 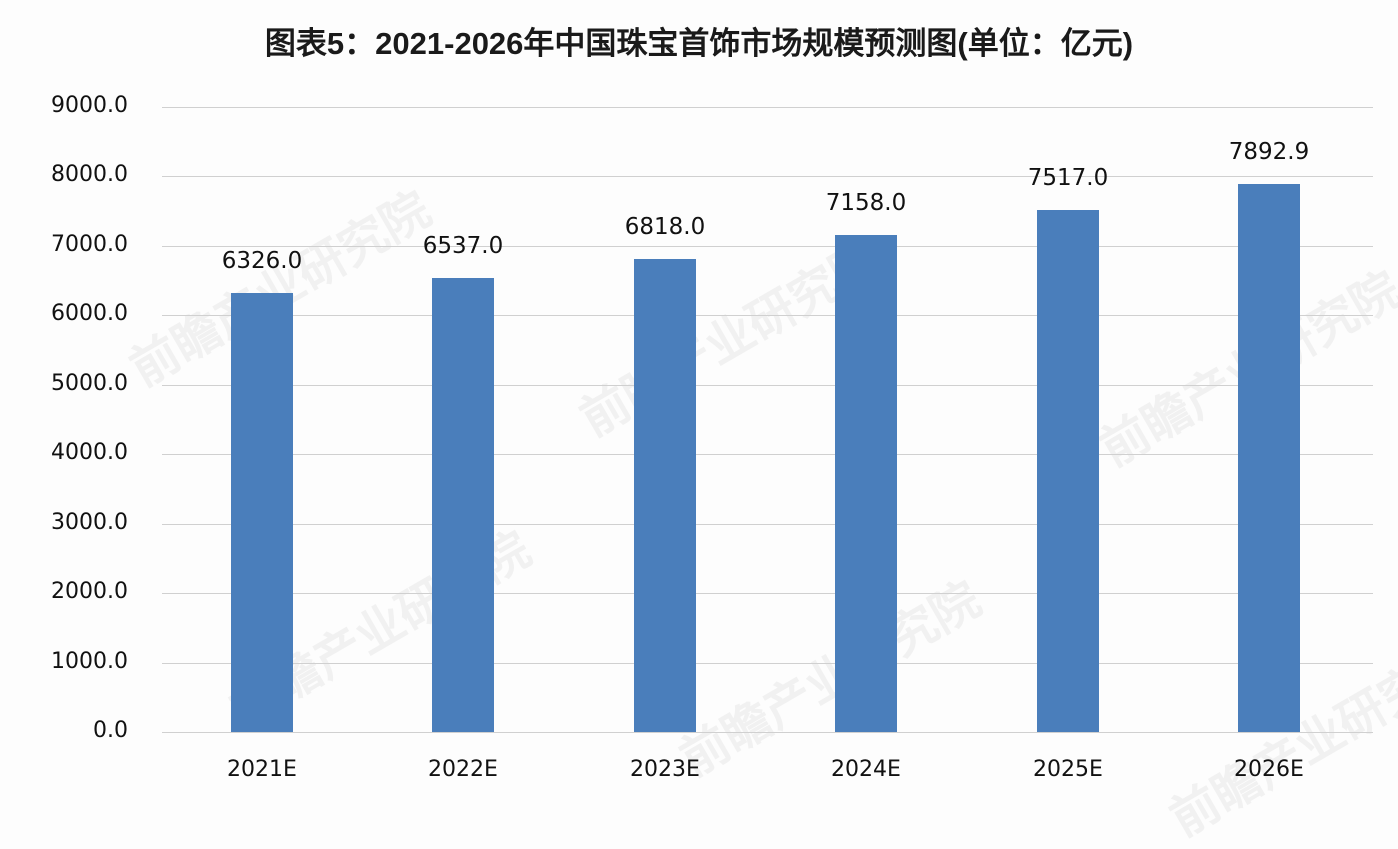 I want to click on x-axis-tick-label: 2026E, so click(x=1269, y=769).